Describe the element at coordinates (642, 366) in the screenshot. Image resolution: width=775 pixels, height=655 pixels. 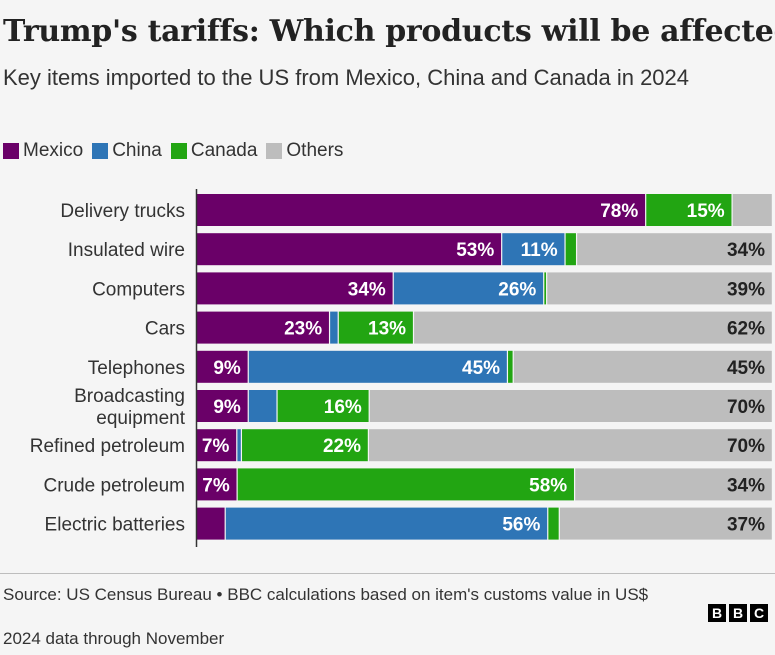
I see `bar-segment-others-telephones` at that location.